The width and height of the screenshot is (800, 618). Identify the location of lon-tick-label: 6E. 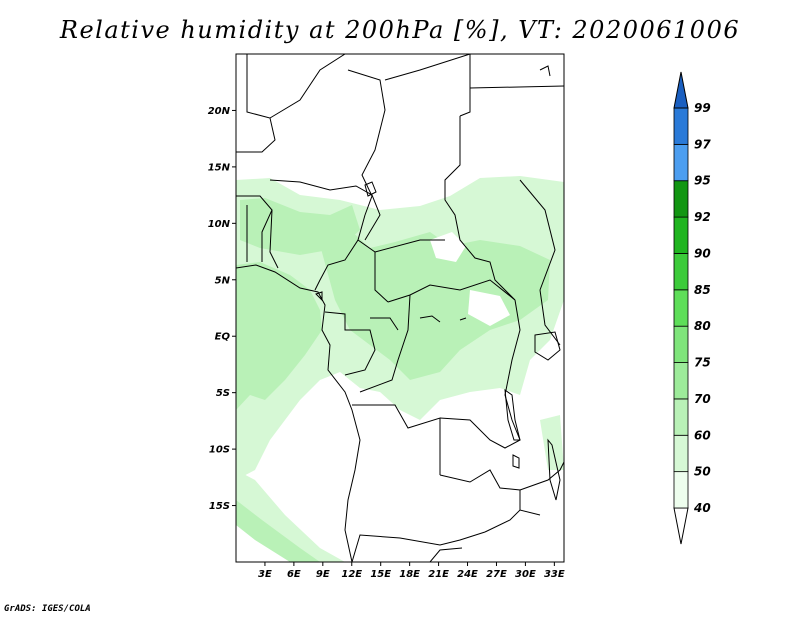
(294, 574).